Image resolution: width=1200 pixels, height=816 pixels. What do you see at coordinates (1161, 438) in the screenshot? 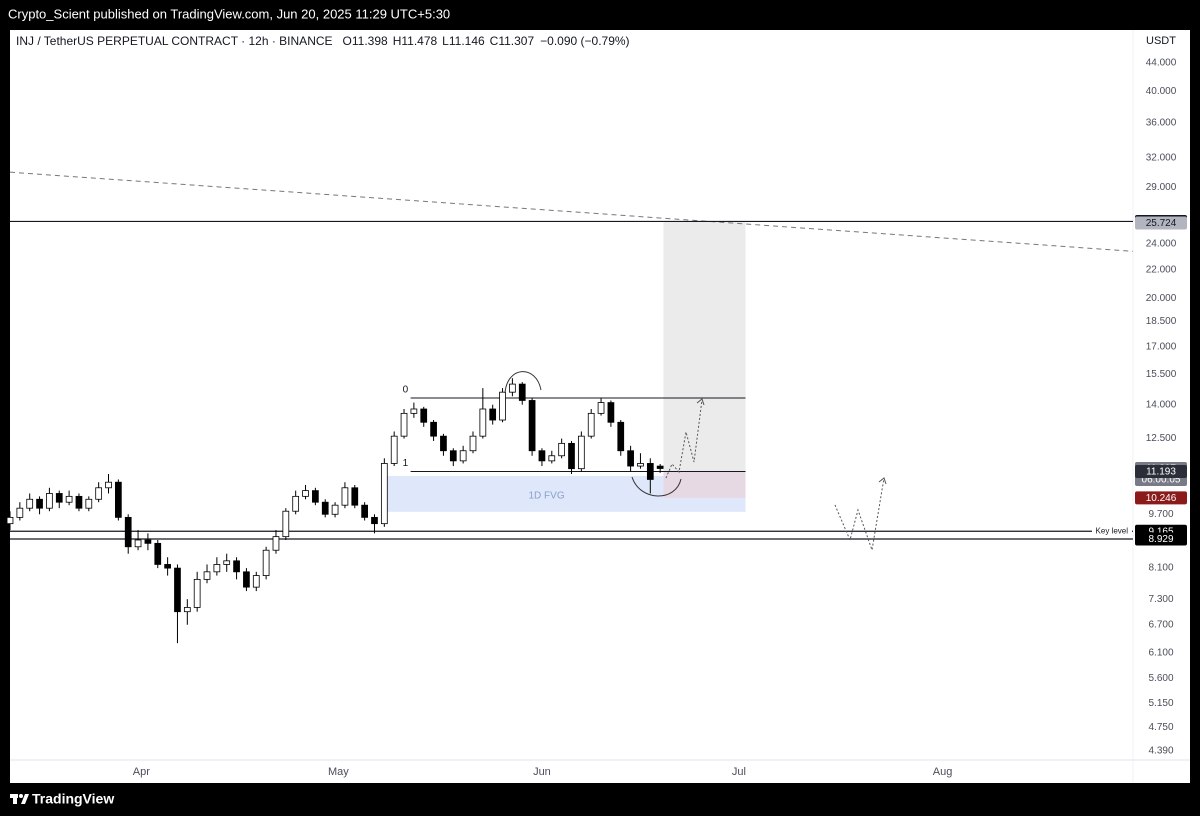
I see `y-tick-label: 12.500` at bounding box center [1161, 438].